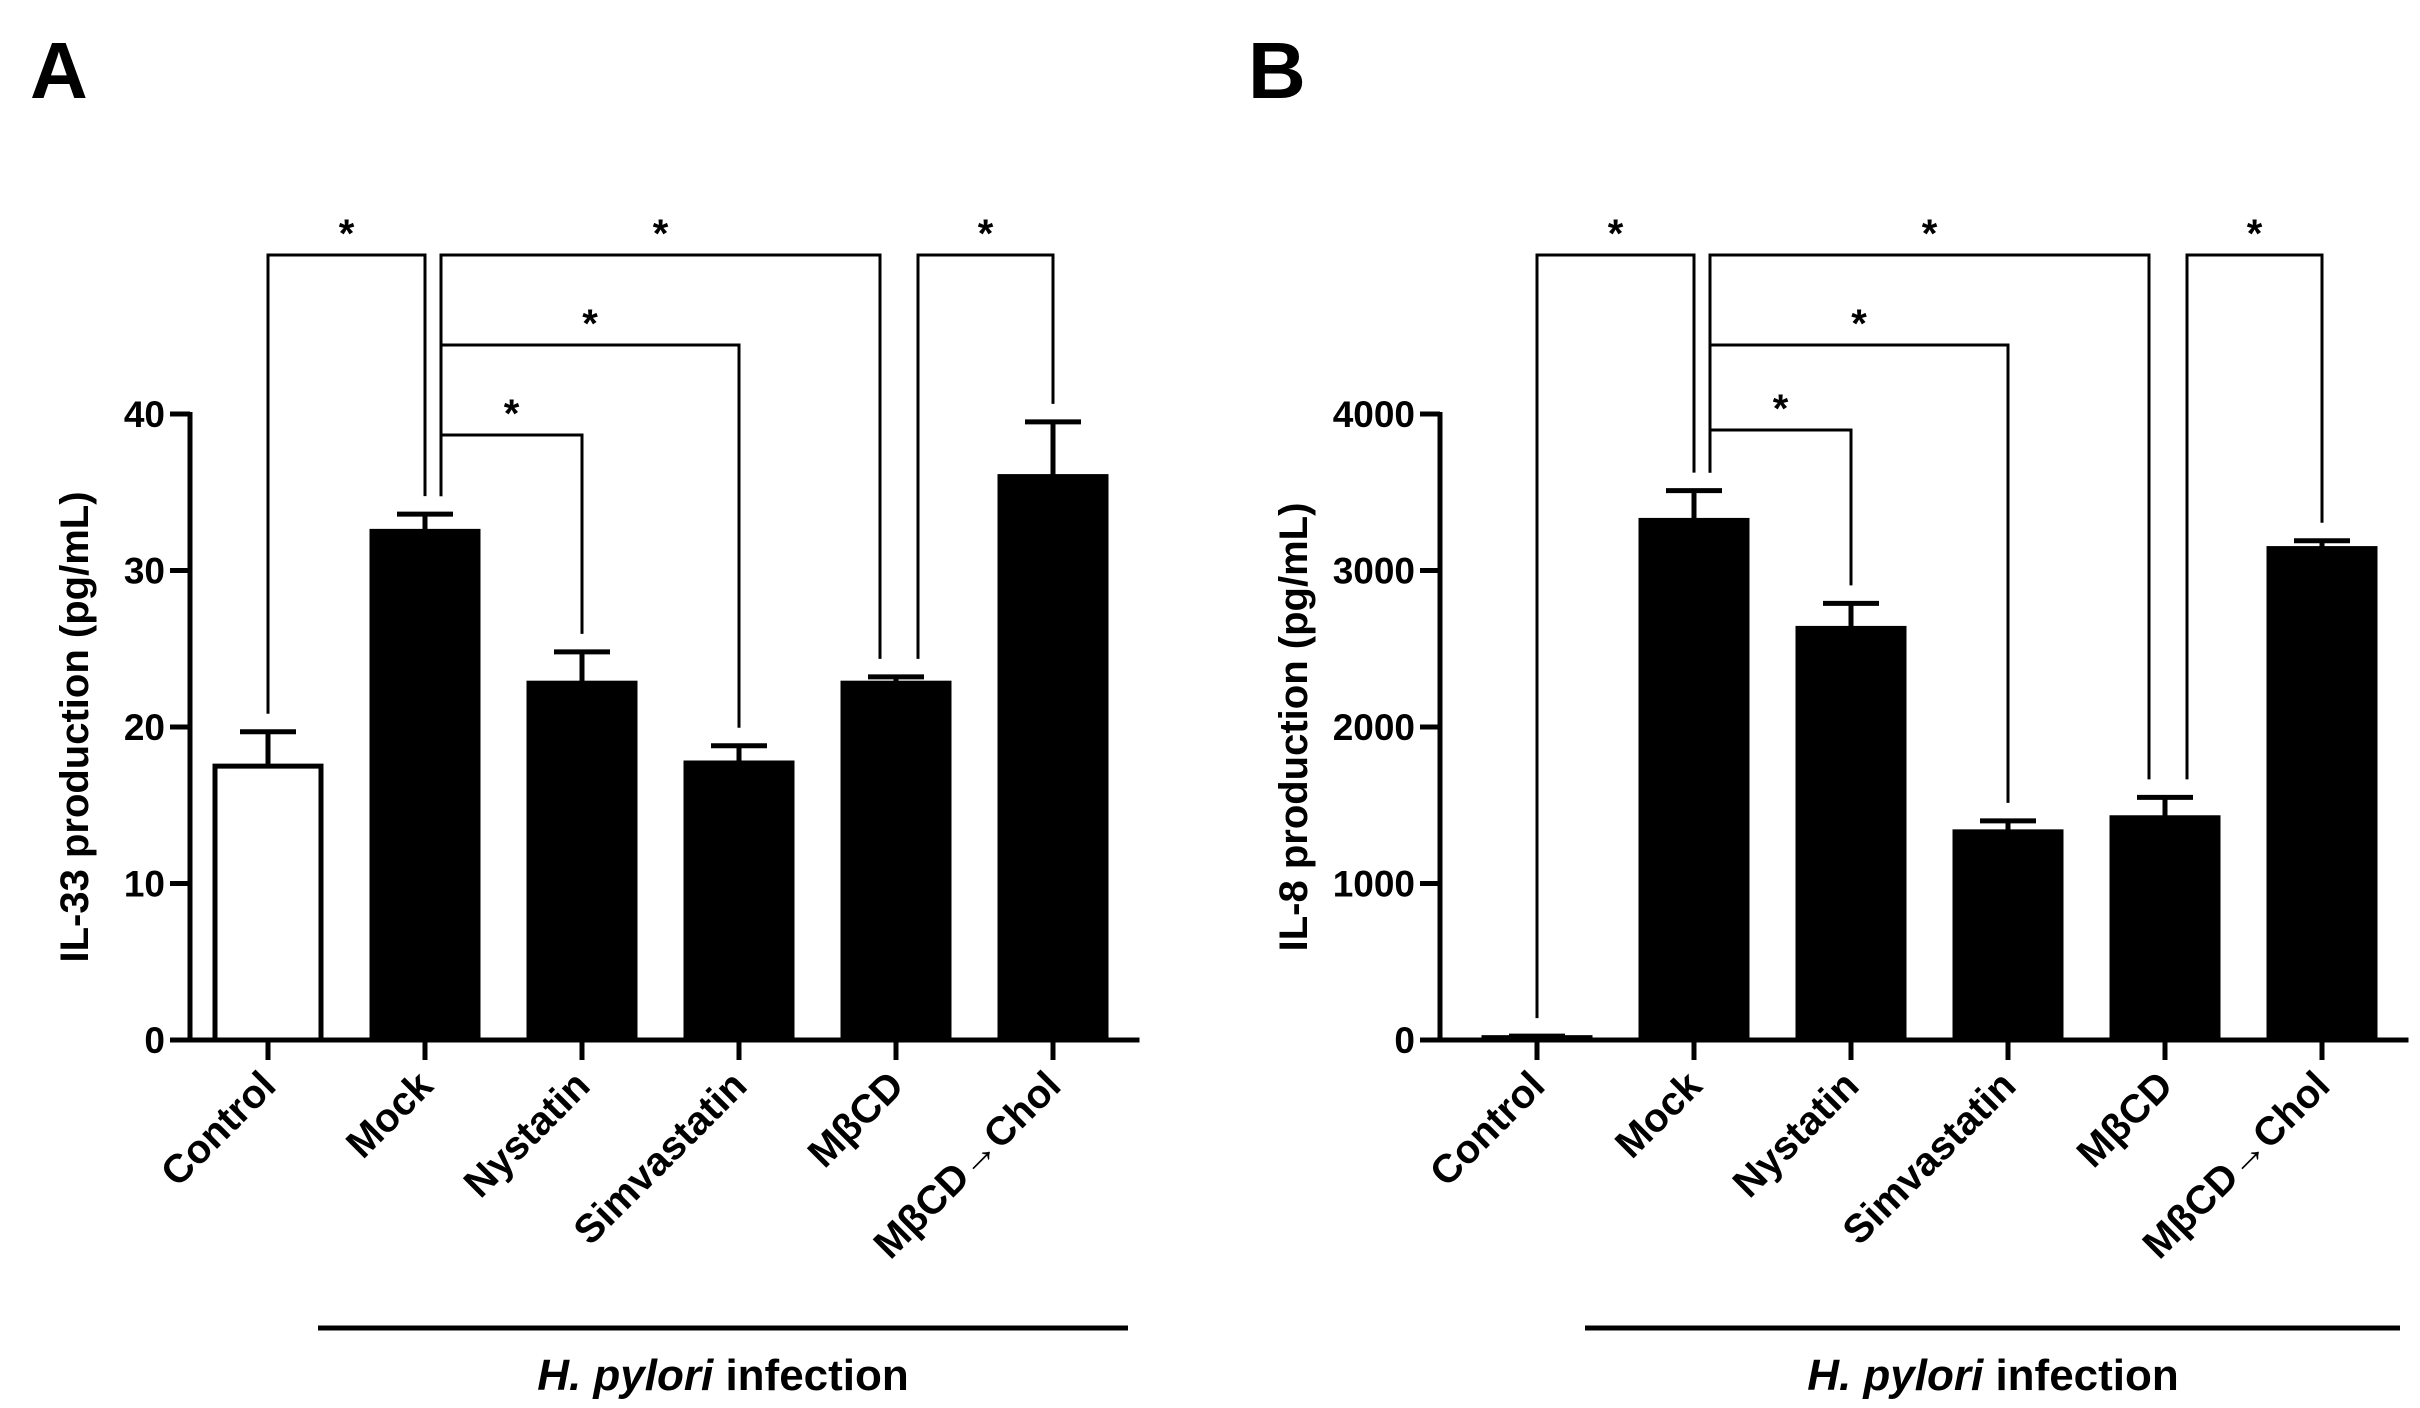 This screenshot has height=1408, width=2420. I want to click on panel-a-group-label: H. pylori infection, so click(723, 1375).